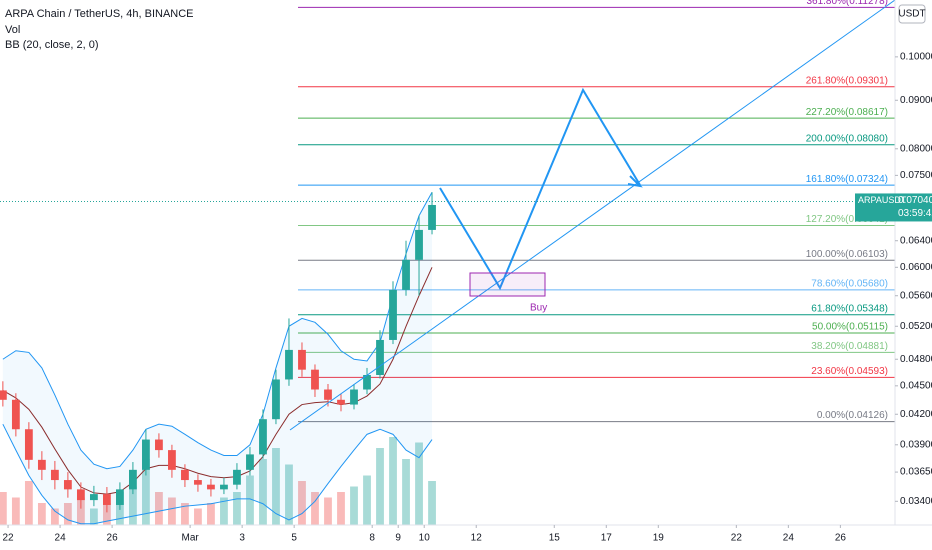 The image size is (932, 550). What do you see at coordinates (893, 207) in the screenshot?
I see `price-tag` at bounding box center [893, 207].